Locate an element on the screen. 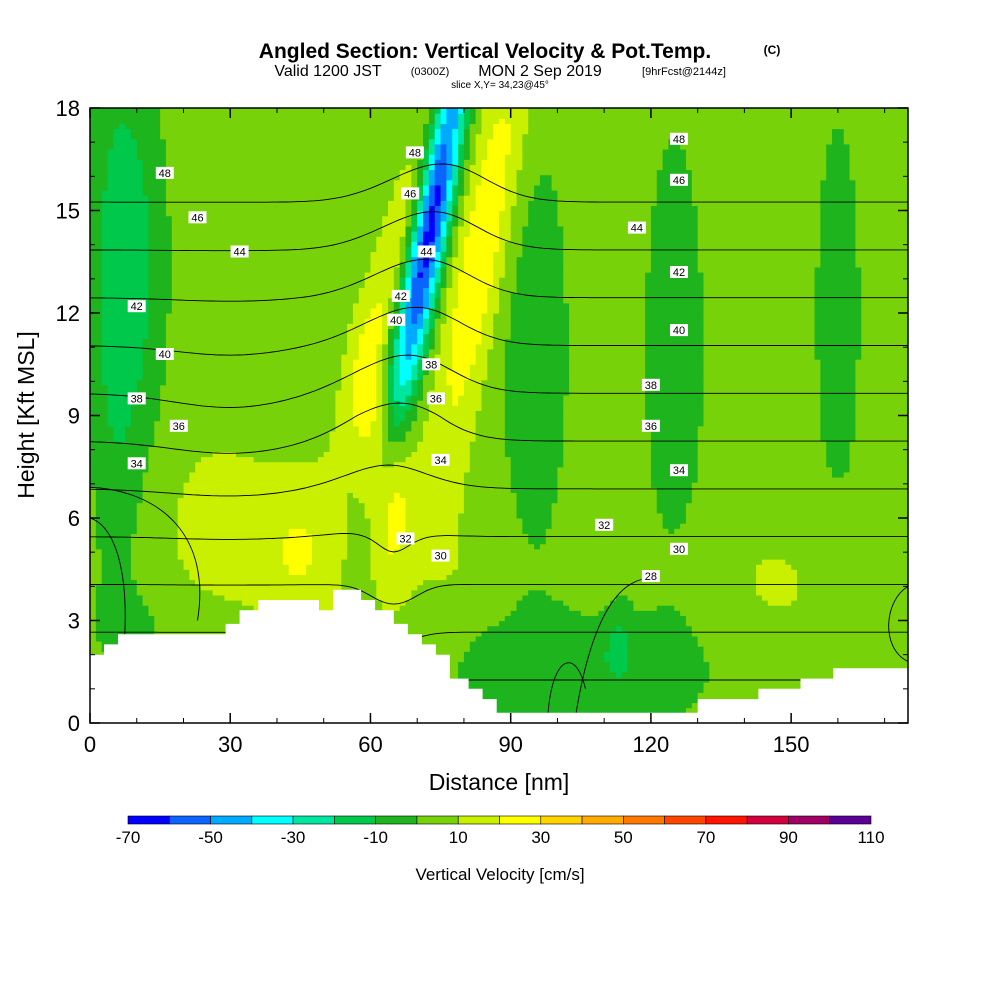 This screenshot has height=1005, width=1000. contour-label: 46 is located at coordinates (197, 218).